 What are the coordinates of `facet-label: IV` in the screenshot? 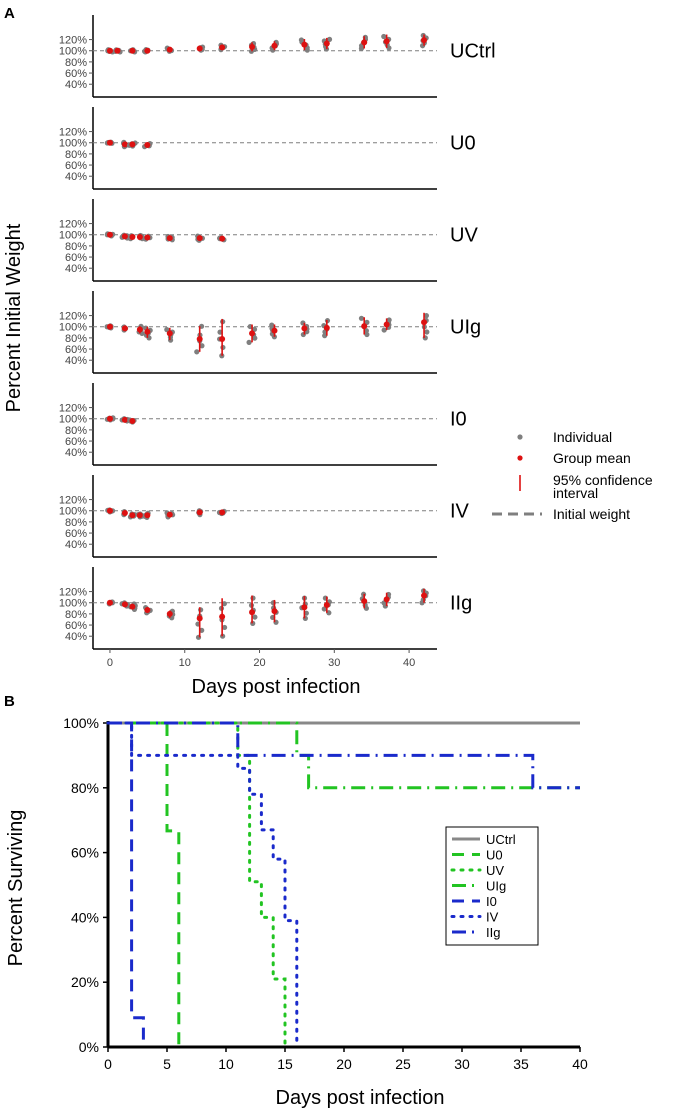 It's located at (460, 512).